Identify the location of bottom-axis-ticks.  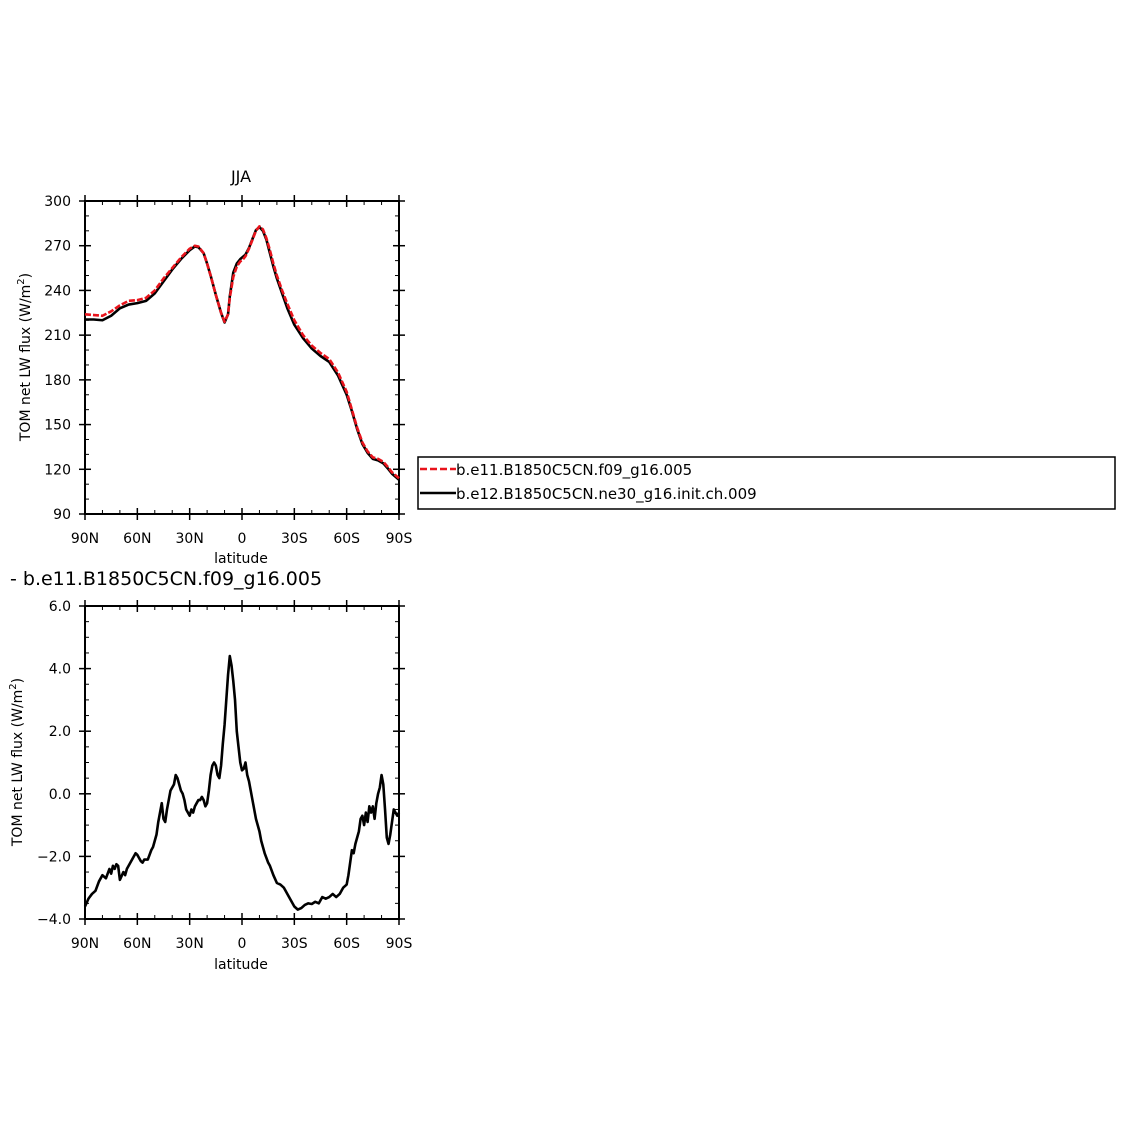
(242, 762).